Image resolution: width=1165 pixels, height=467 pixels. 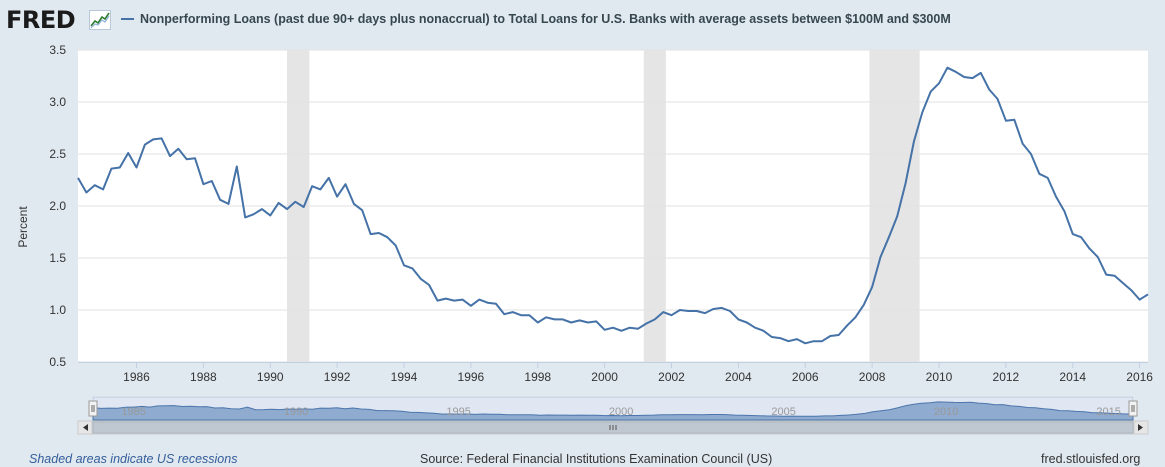 What do you see at coordinates (41, 20) in the screenshot?
I see `fred-logo: FRED` at bounding box center [41, 20].